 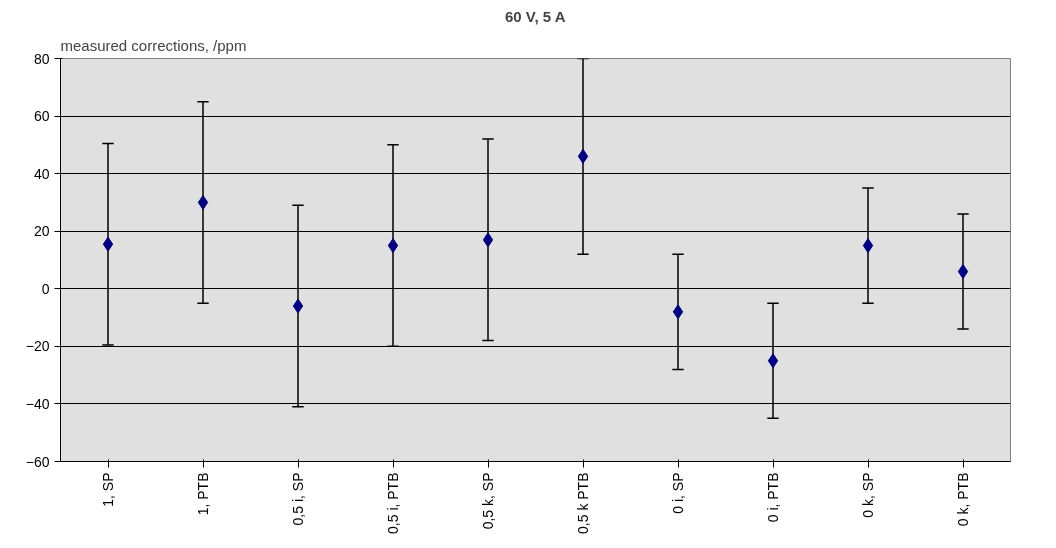 What do you see at coordinates (678, 493) in the screenshot?
I see `x-tick-label: 0 i, SP` at bounding box center [678, 493].